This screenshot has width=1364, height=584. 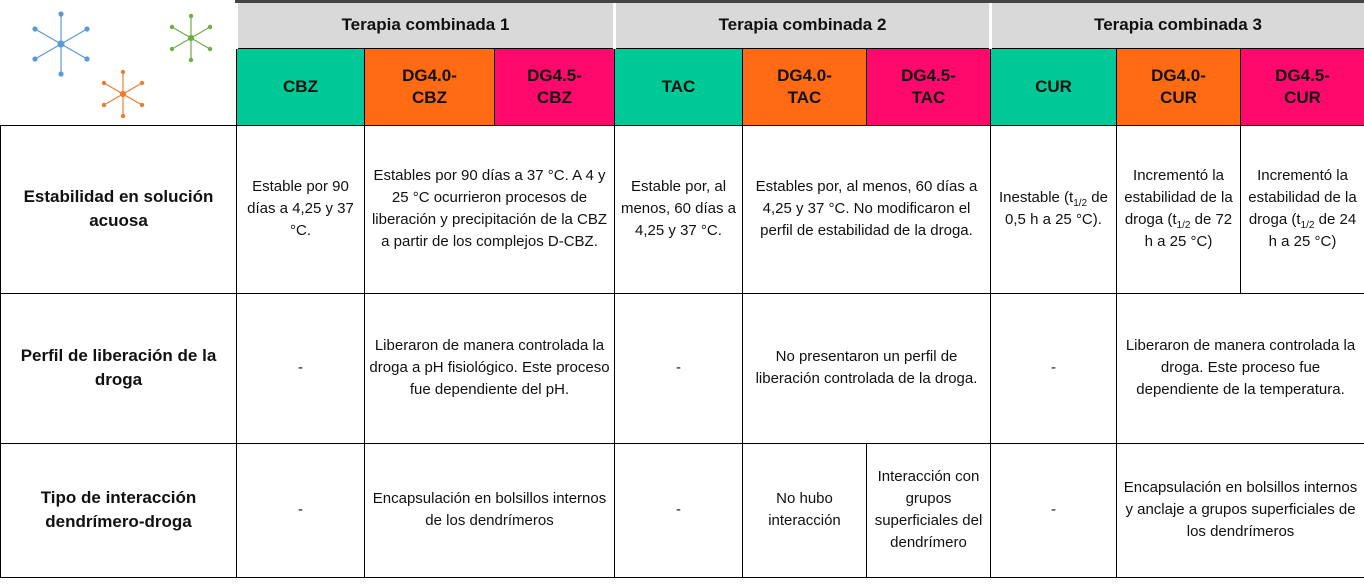 What do you see at coordinates (804, 510) in the screenshot?
I see `cell: No hubo interacción` at bounding box center [804, 510].